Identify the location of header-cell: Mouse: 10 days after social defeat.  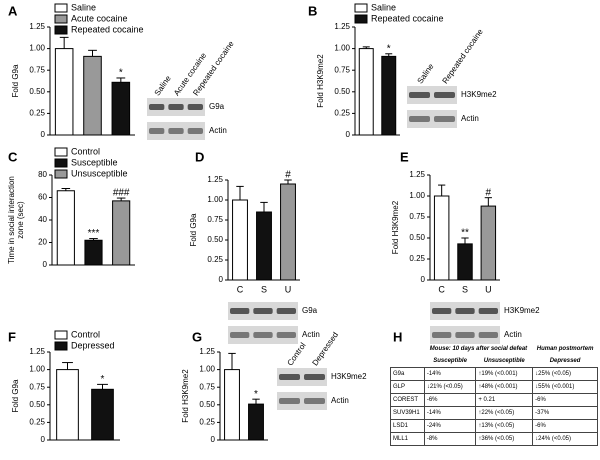
(478, 349).